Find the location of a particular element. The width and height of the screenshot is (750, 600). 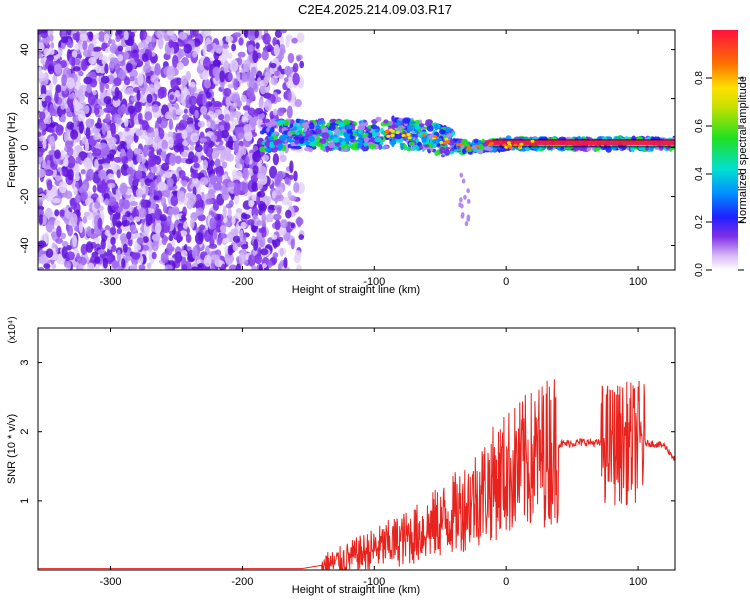

y-tick-label: 3 is located at coordinates (25, 363).